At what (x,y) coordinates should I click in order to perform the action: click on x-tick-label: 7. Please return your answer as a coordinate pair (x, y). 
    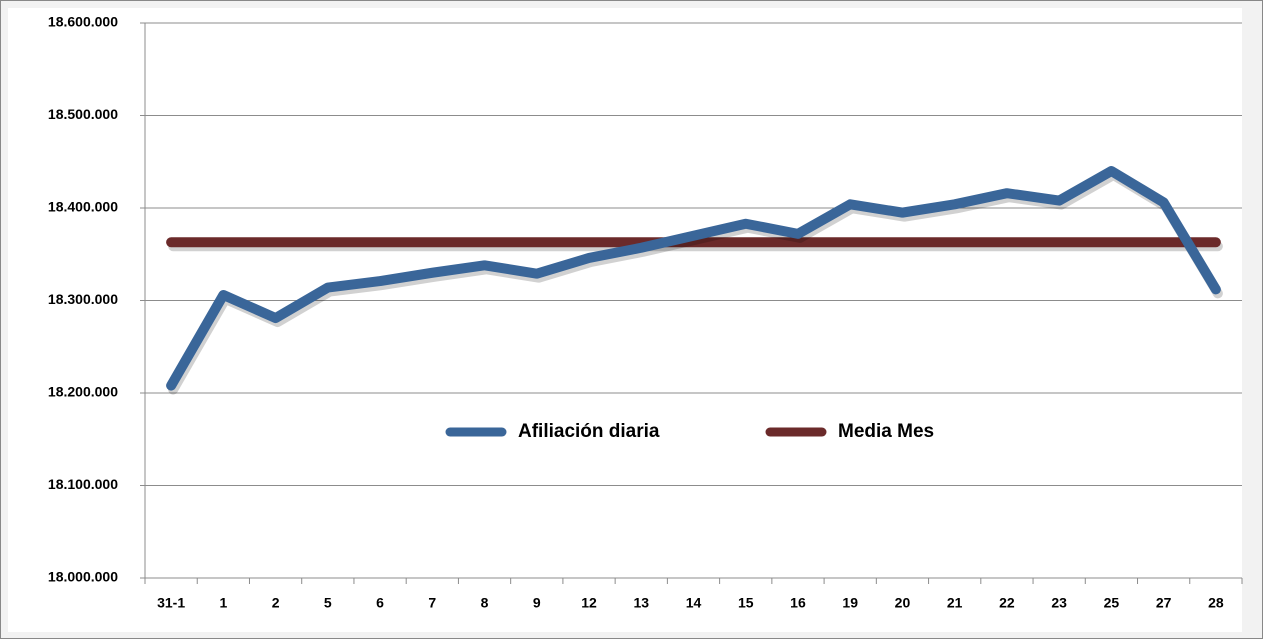
    Looking at the image, I should click on (432, 603).